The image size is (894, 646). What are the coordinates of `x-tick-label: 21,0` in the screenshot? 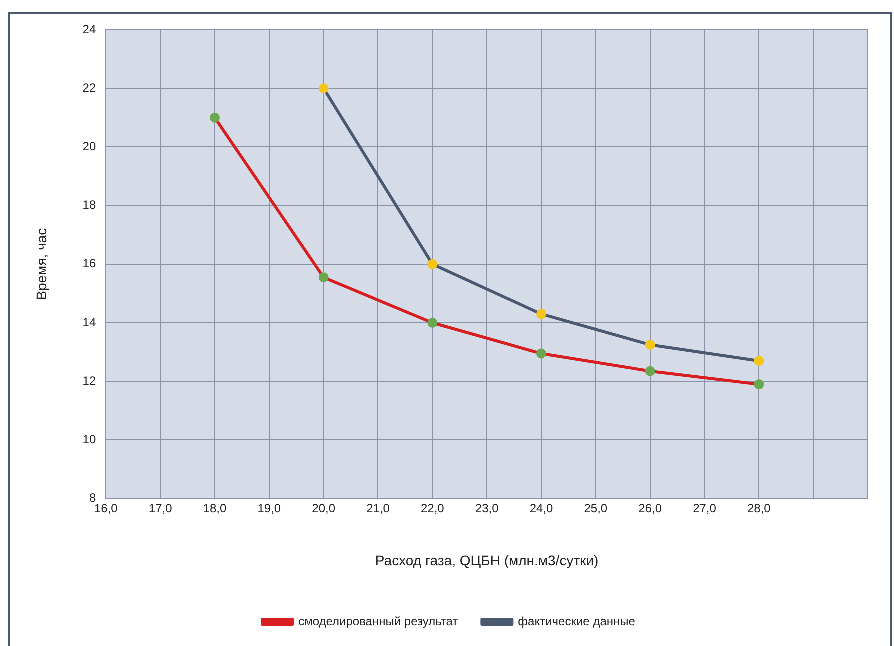 It's located at (378, 508).